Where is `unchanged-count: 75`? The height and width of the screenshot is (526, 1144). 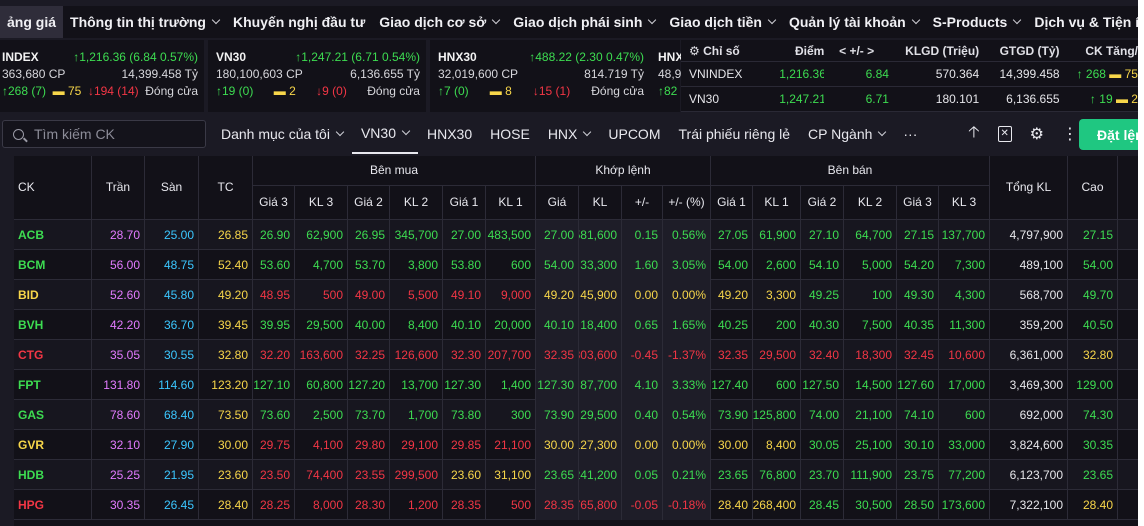 unchanged-count: 75 is located at coordinates (74, 90).